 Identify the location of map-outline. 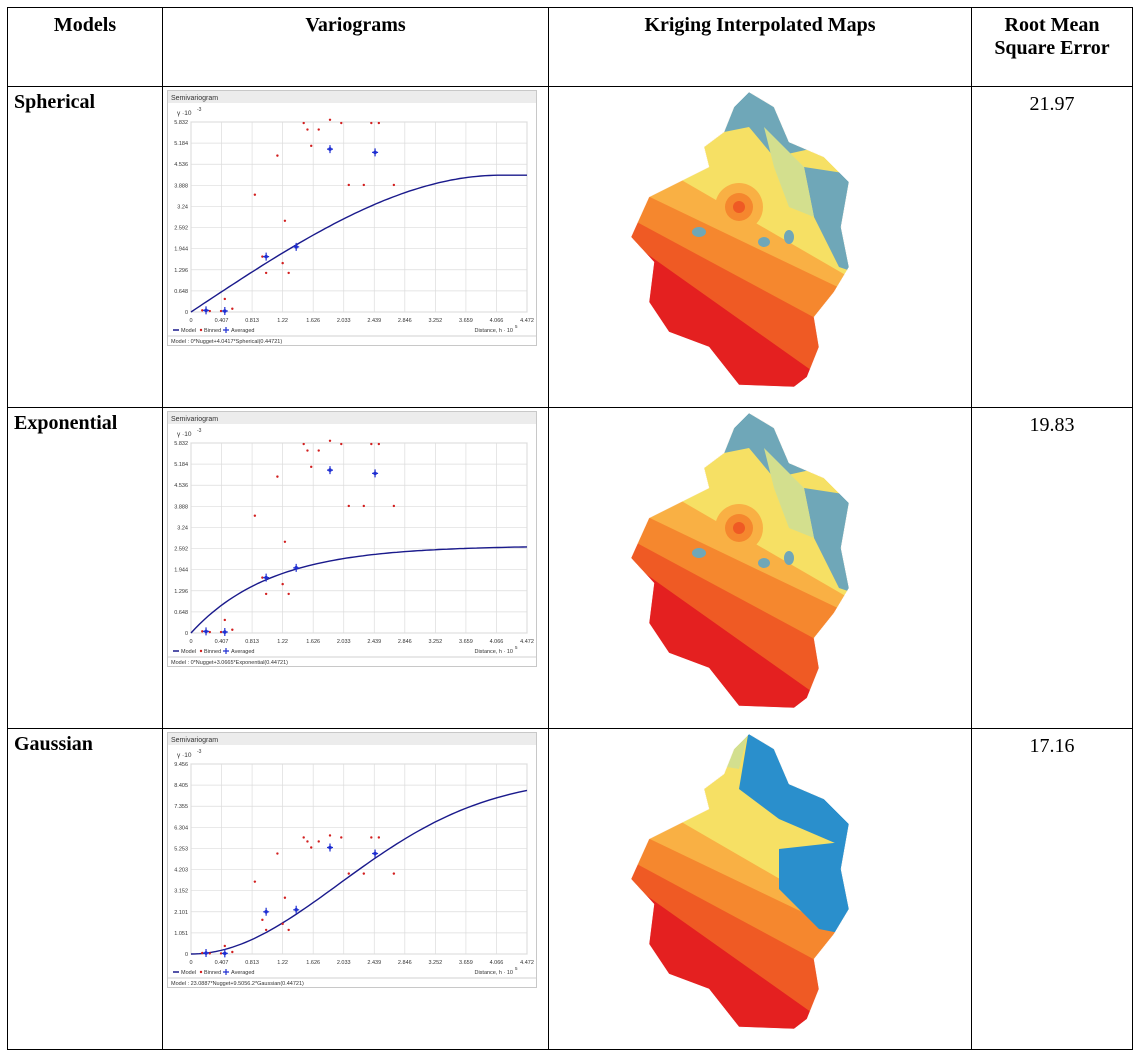
(740, 239).